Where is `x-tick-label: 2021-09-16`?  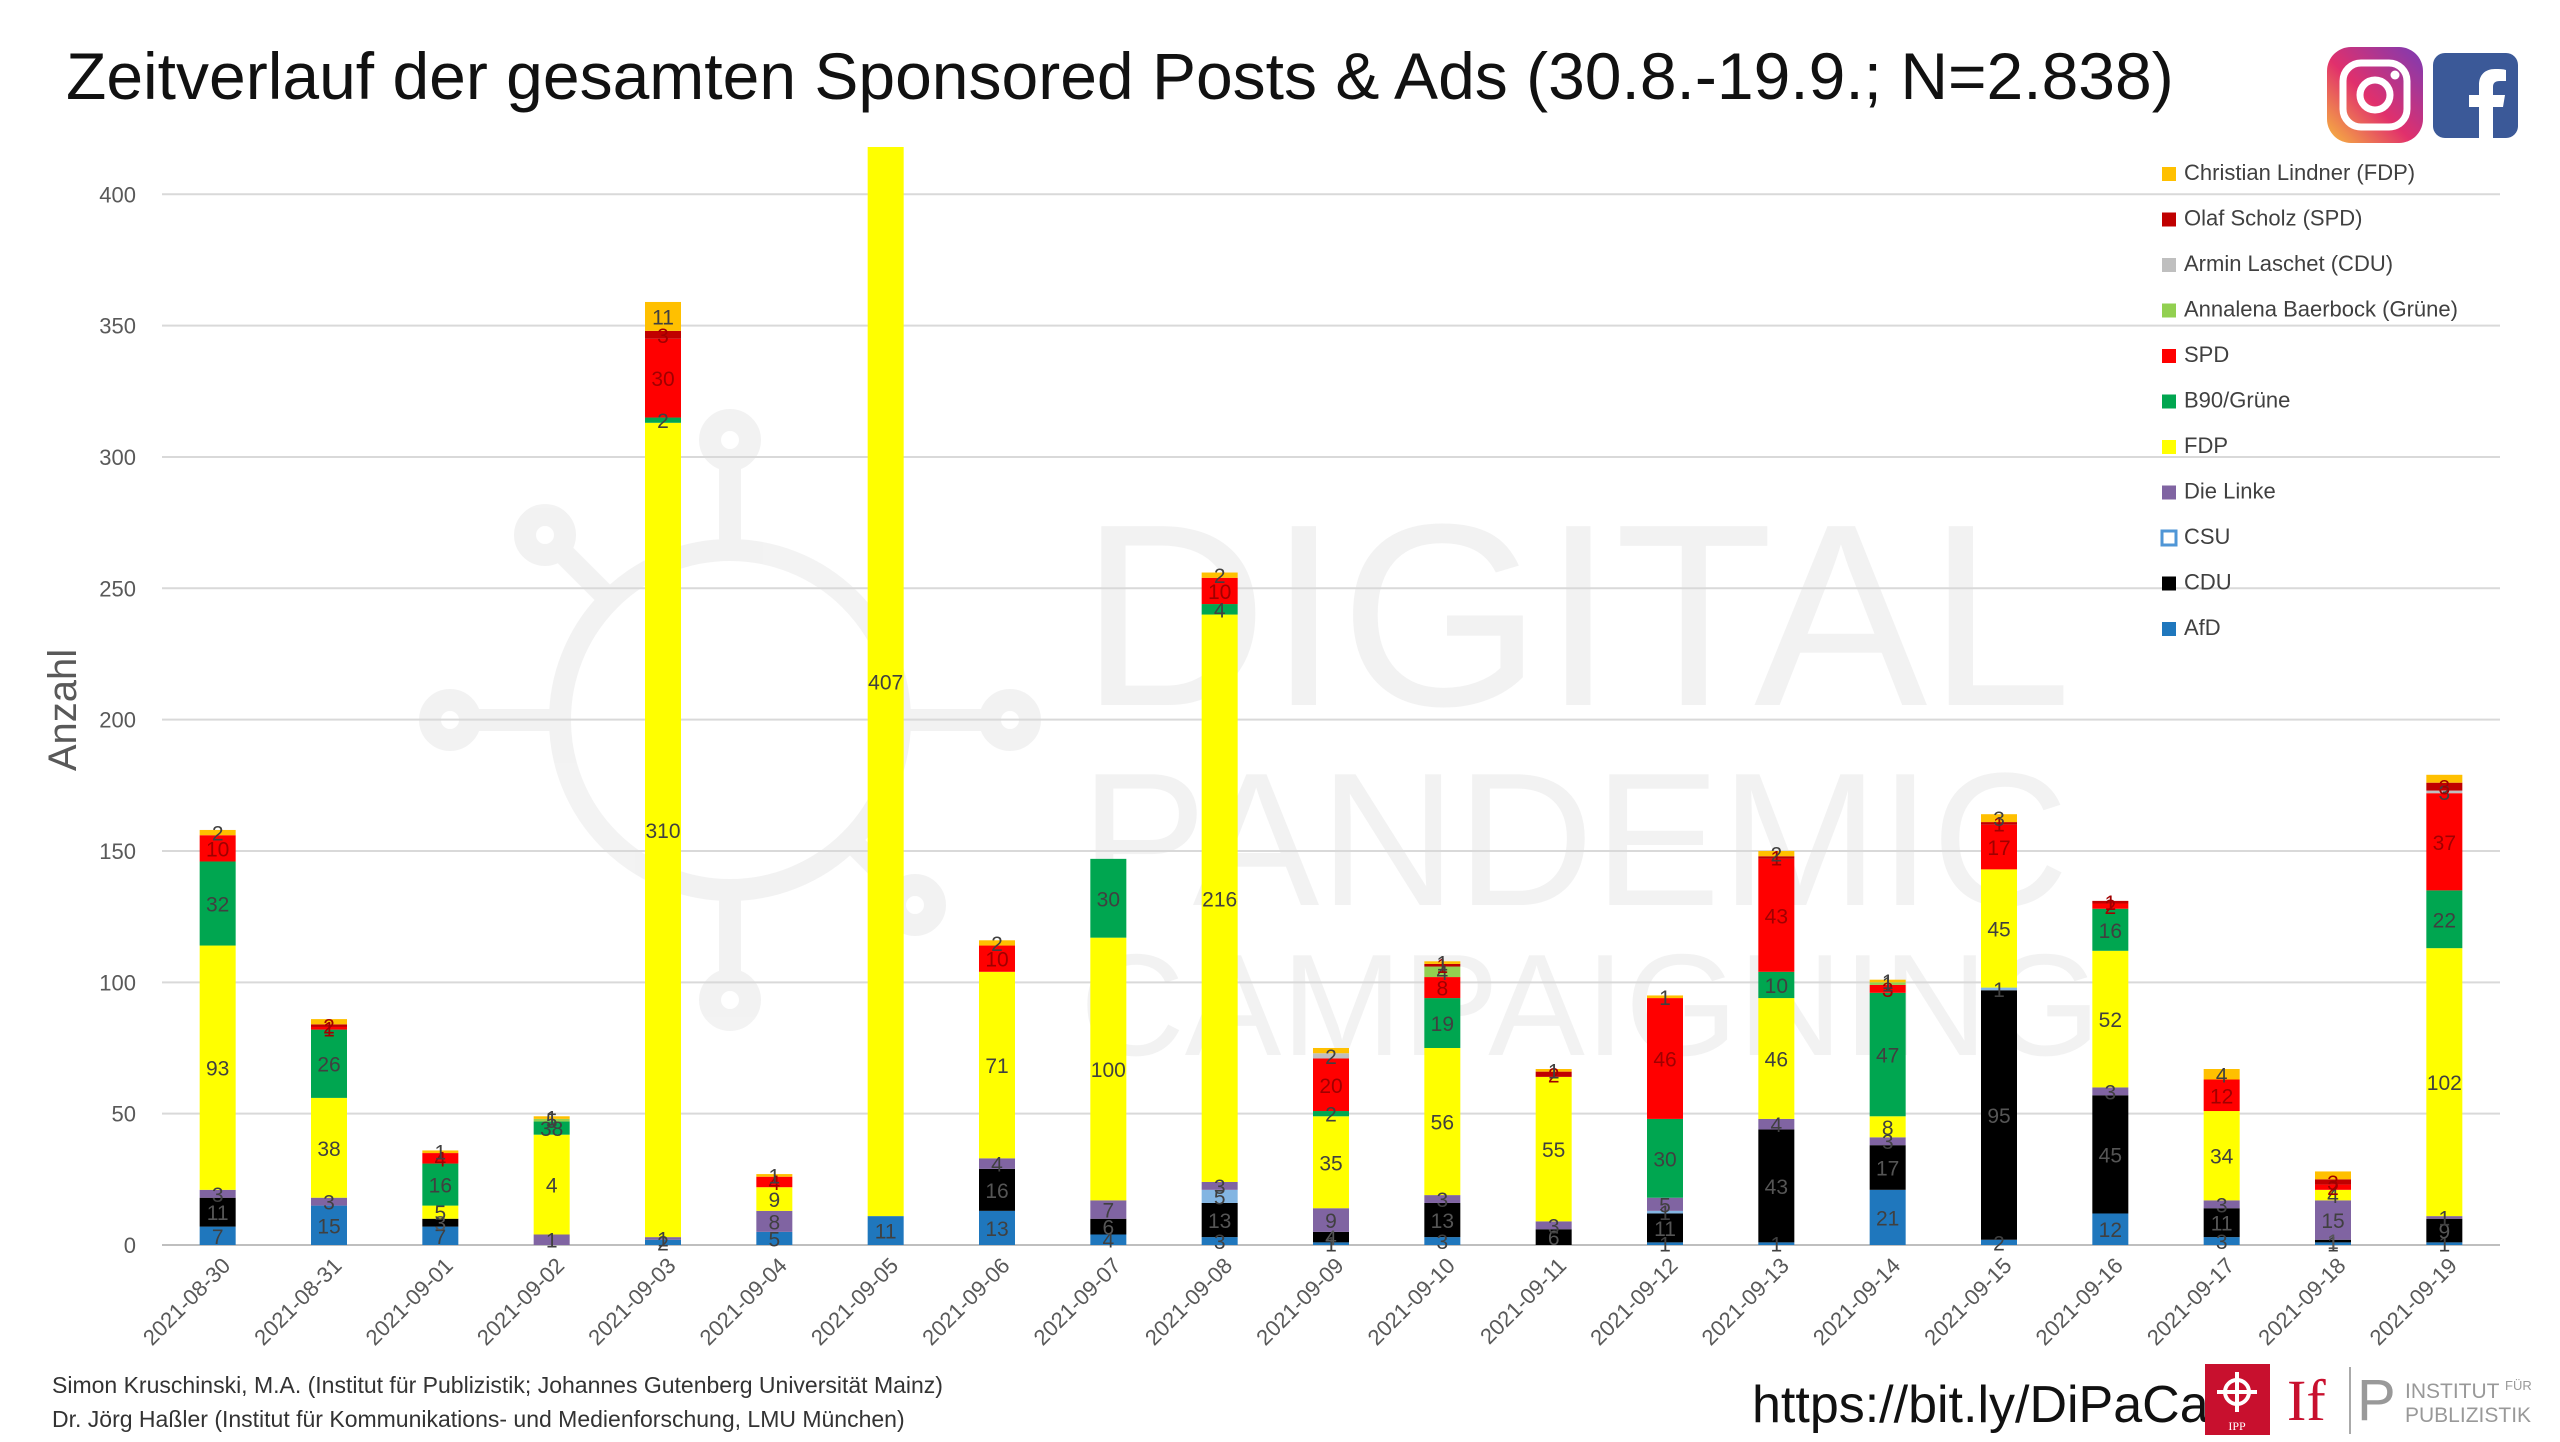
x-tick-label: 2021-09-16 is located at coordinates (2079, 1301).